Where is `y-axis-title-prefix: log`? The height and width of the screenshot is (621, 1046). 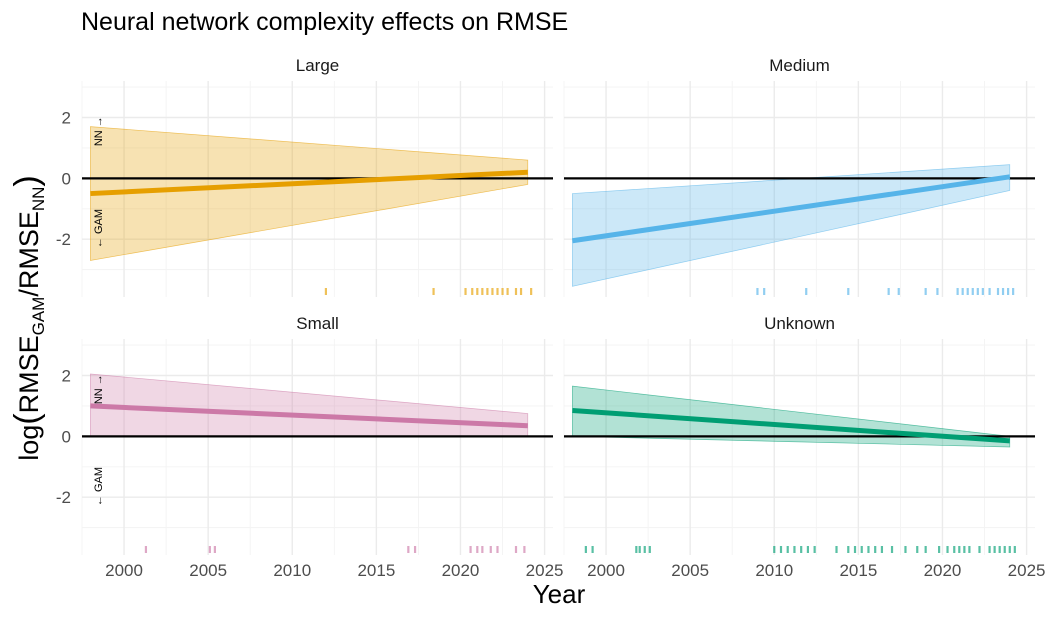 y-axis-title-prefix: log is located at coordinates (29, 443).